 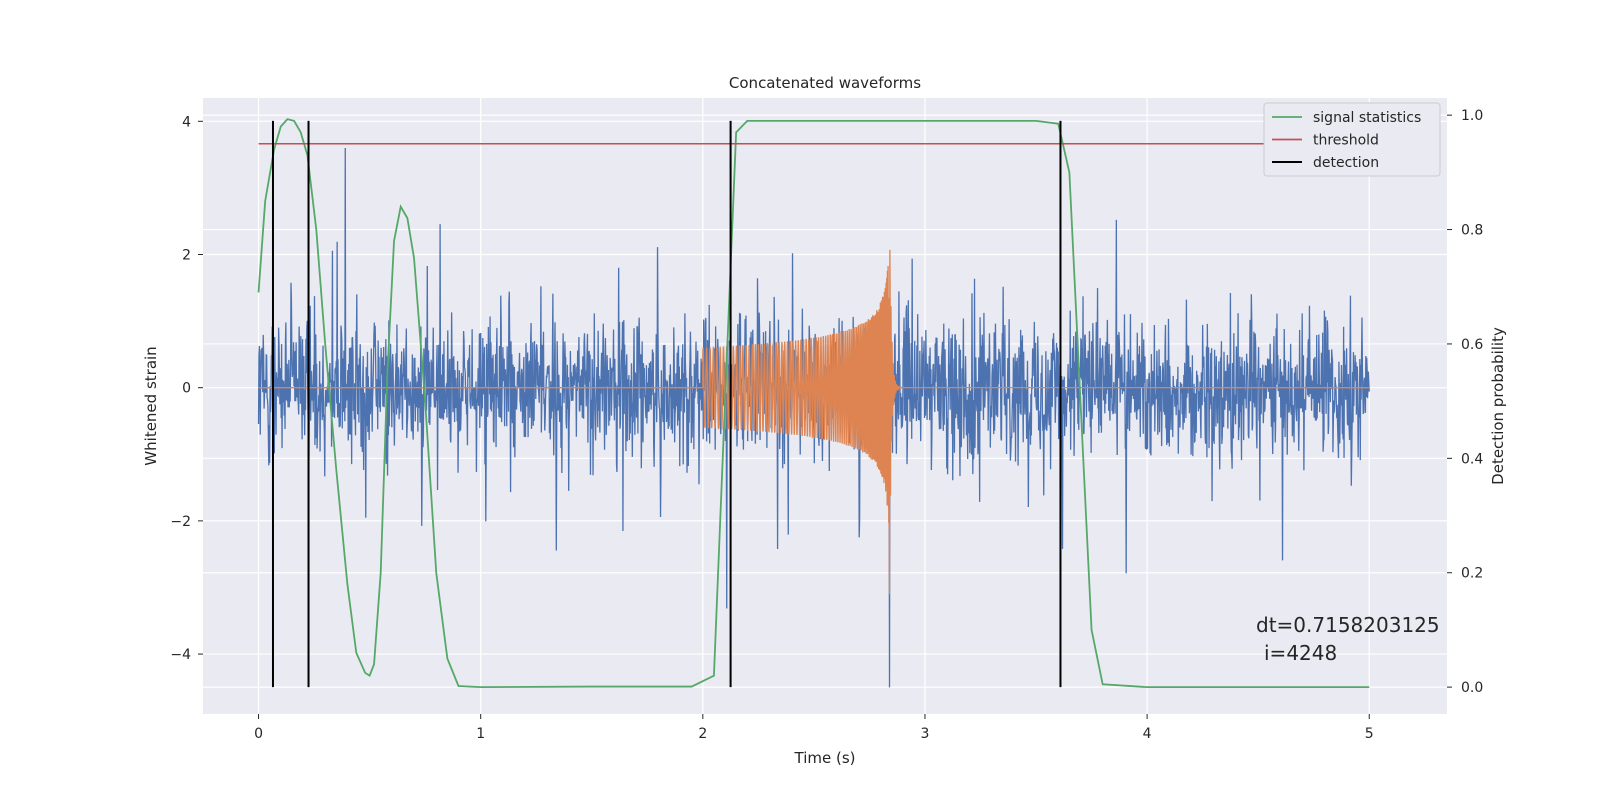 I want to click on x-tick-label: 0, so click(x=258, y=734).